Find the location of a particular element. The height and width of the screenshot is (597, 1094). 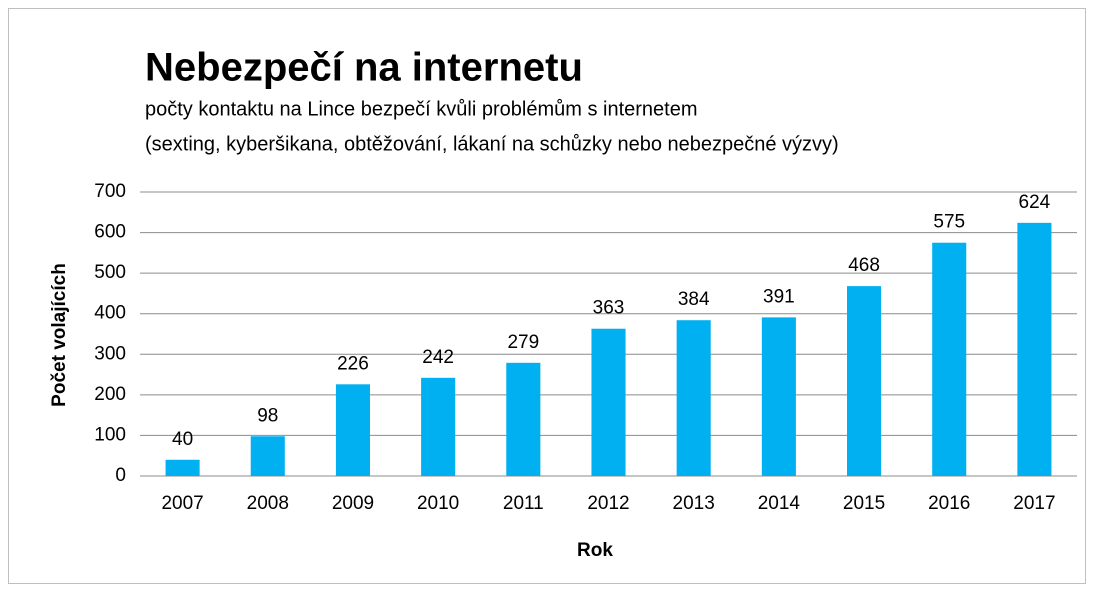

data-label: 242 is located at coordinates (438, 357).